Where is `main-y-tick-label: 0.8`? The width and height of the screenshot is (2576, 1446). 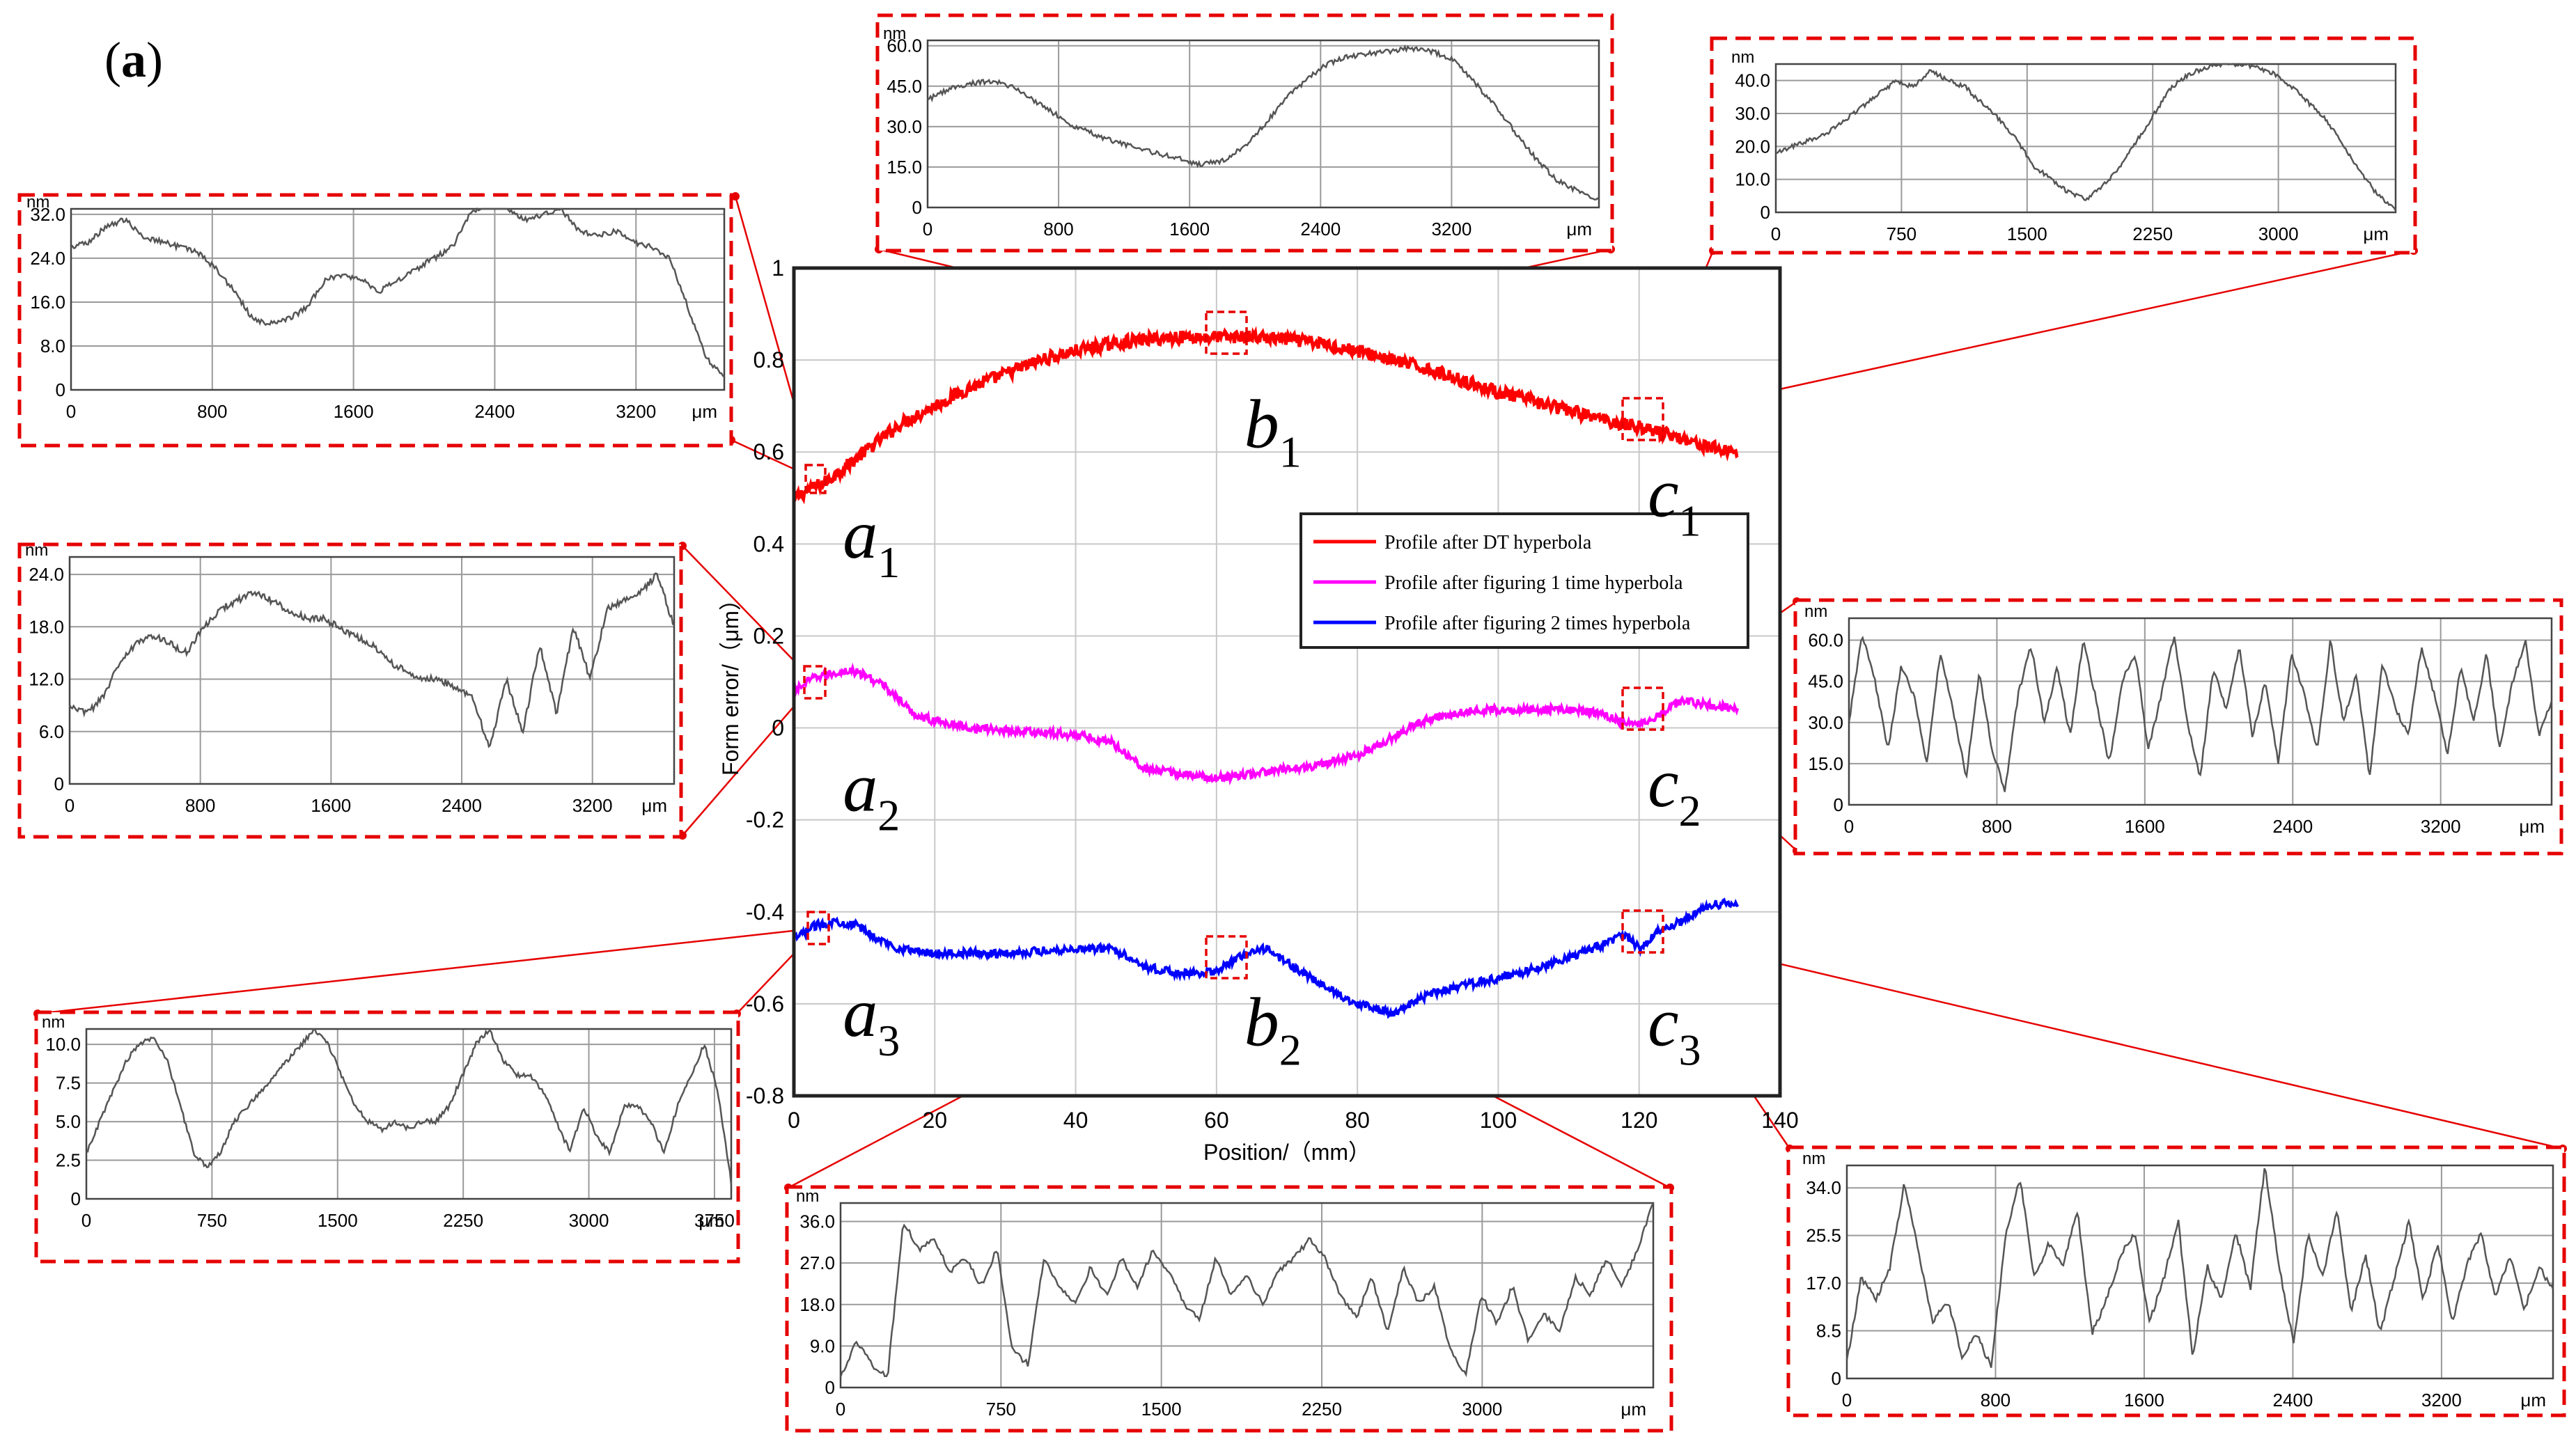 main-y-tick-label: 0.8 is located at coordinates (769, 359).